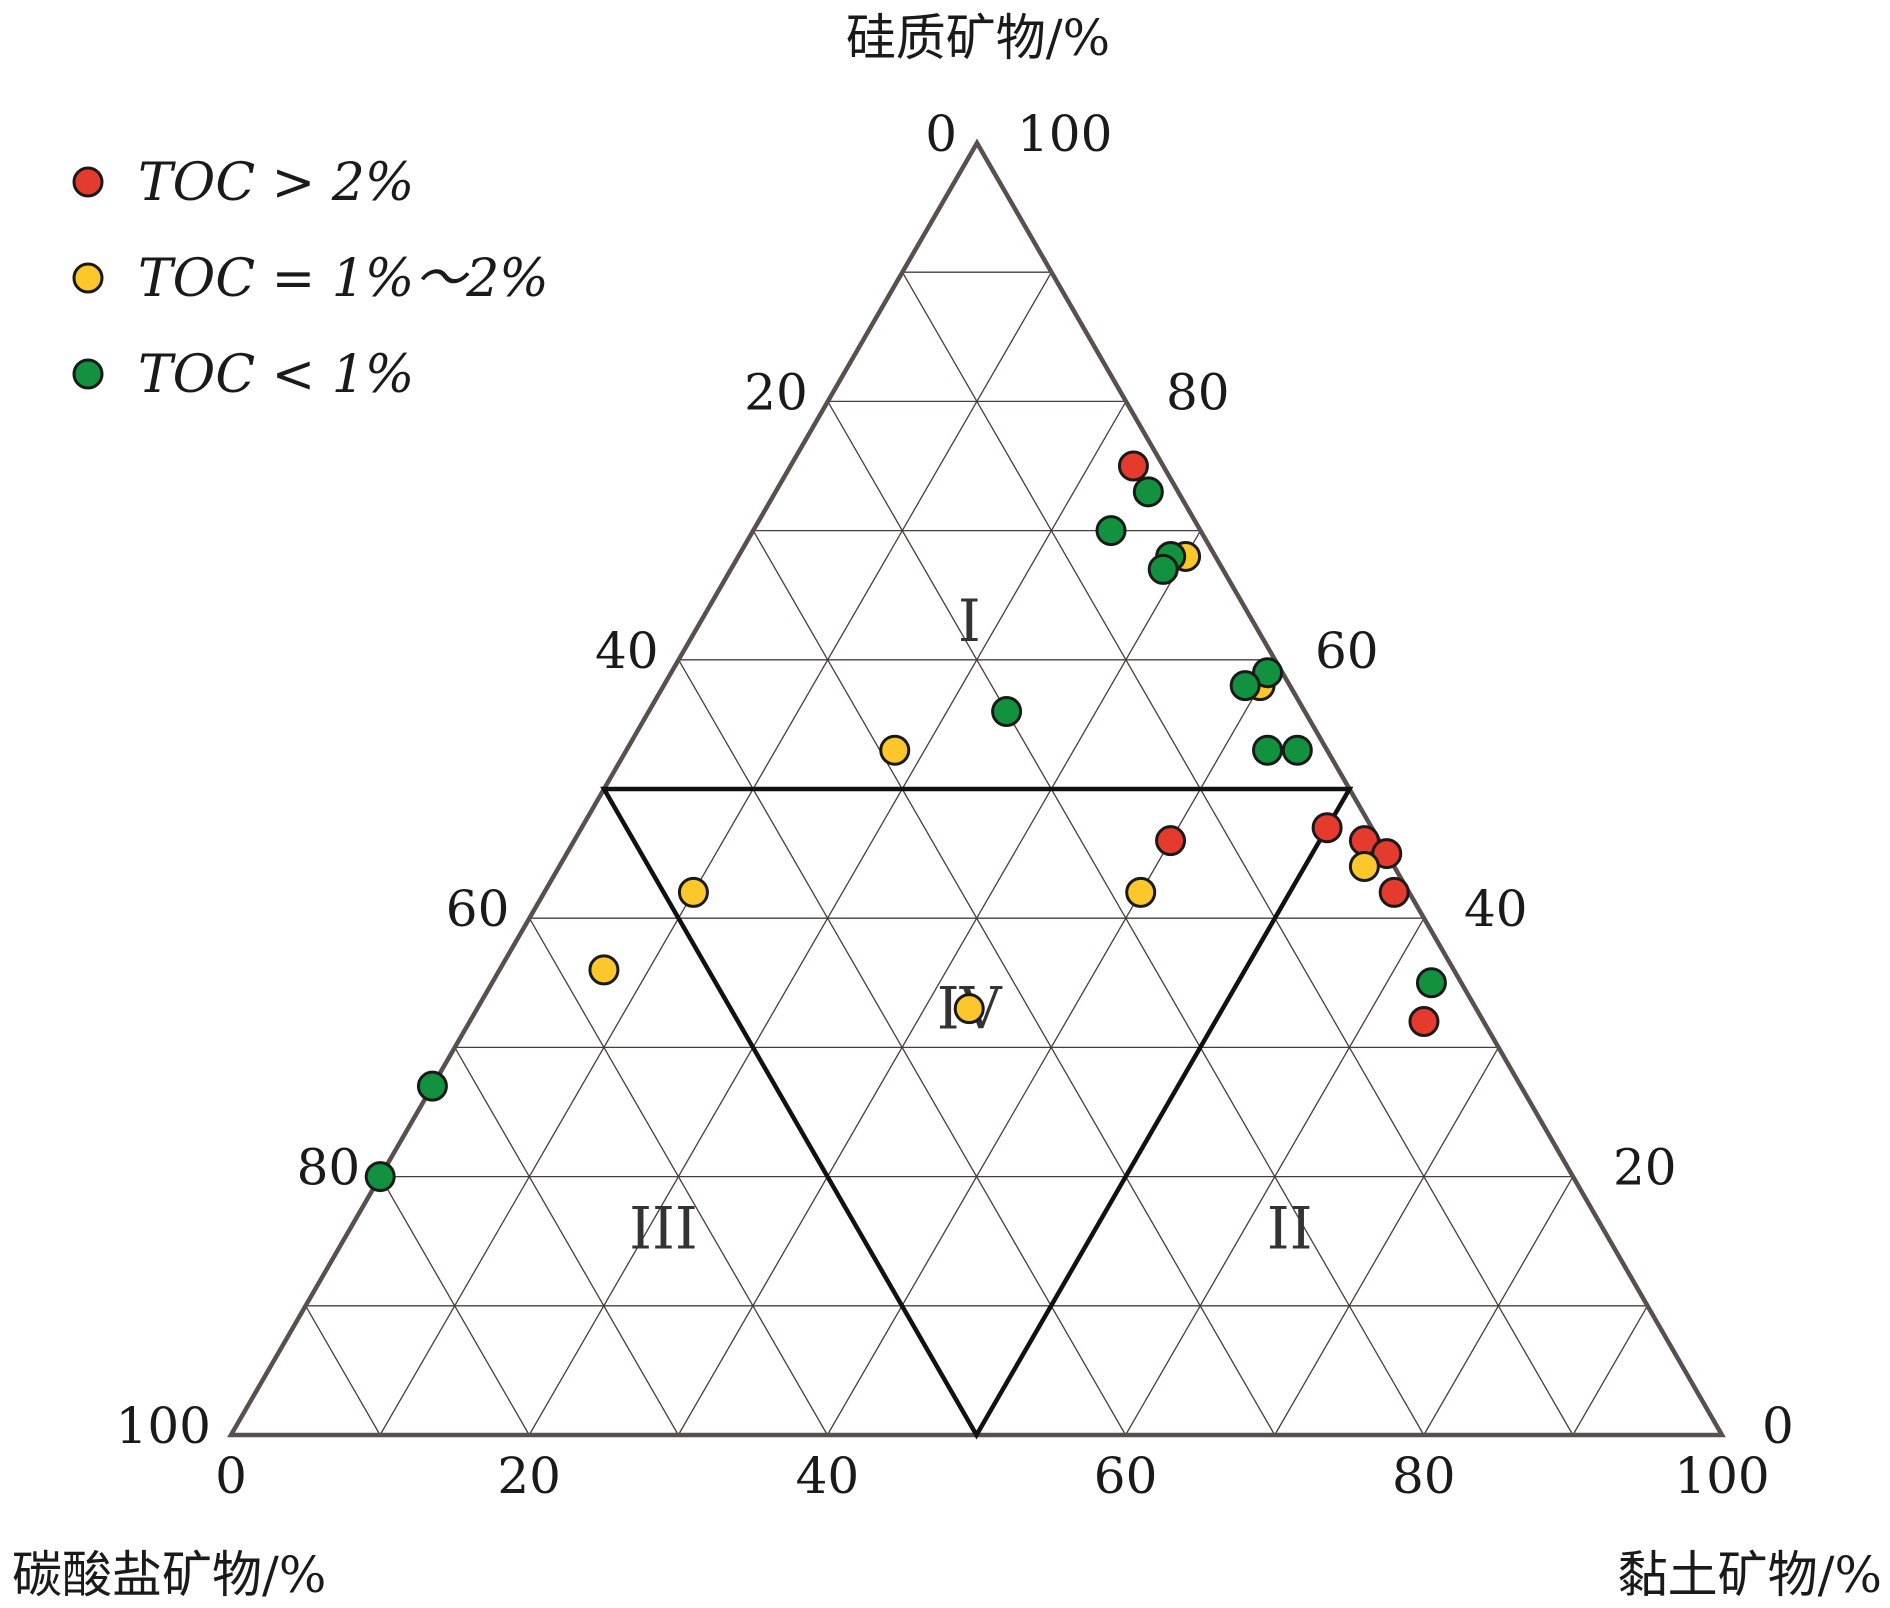 The height and width of the screenshot is (1608, 1890). Describe the element at coordinates (1064, 134) in the screenshot. I see `tick-label-right: 100` at that location.